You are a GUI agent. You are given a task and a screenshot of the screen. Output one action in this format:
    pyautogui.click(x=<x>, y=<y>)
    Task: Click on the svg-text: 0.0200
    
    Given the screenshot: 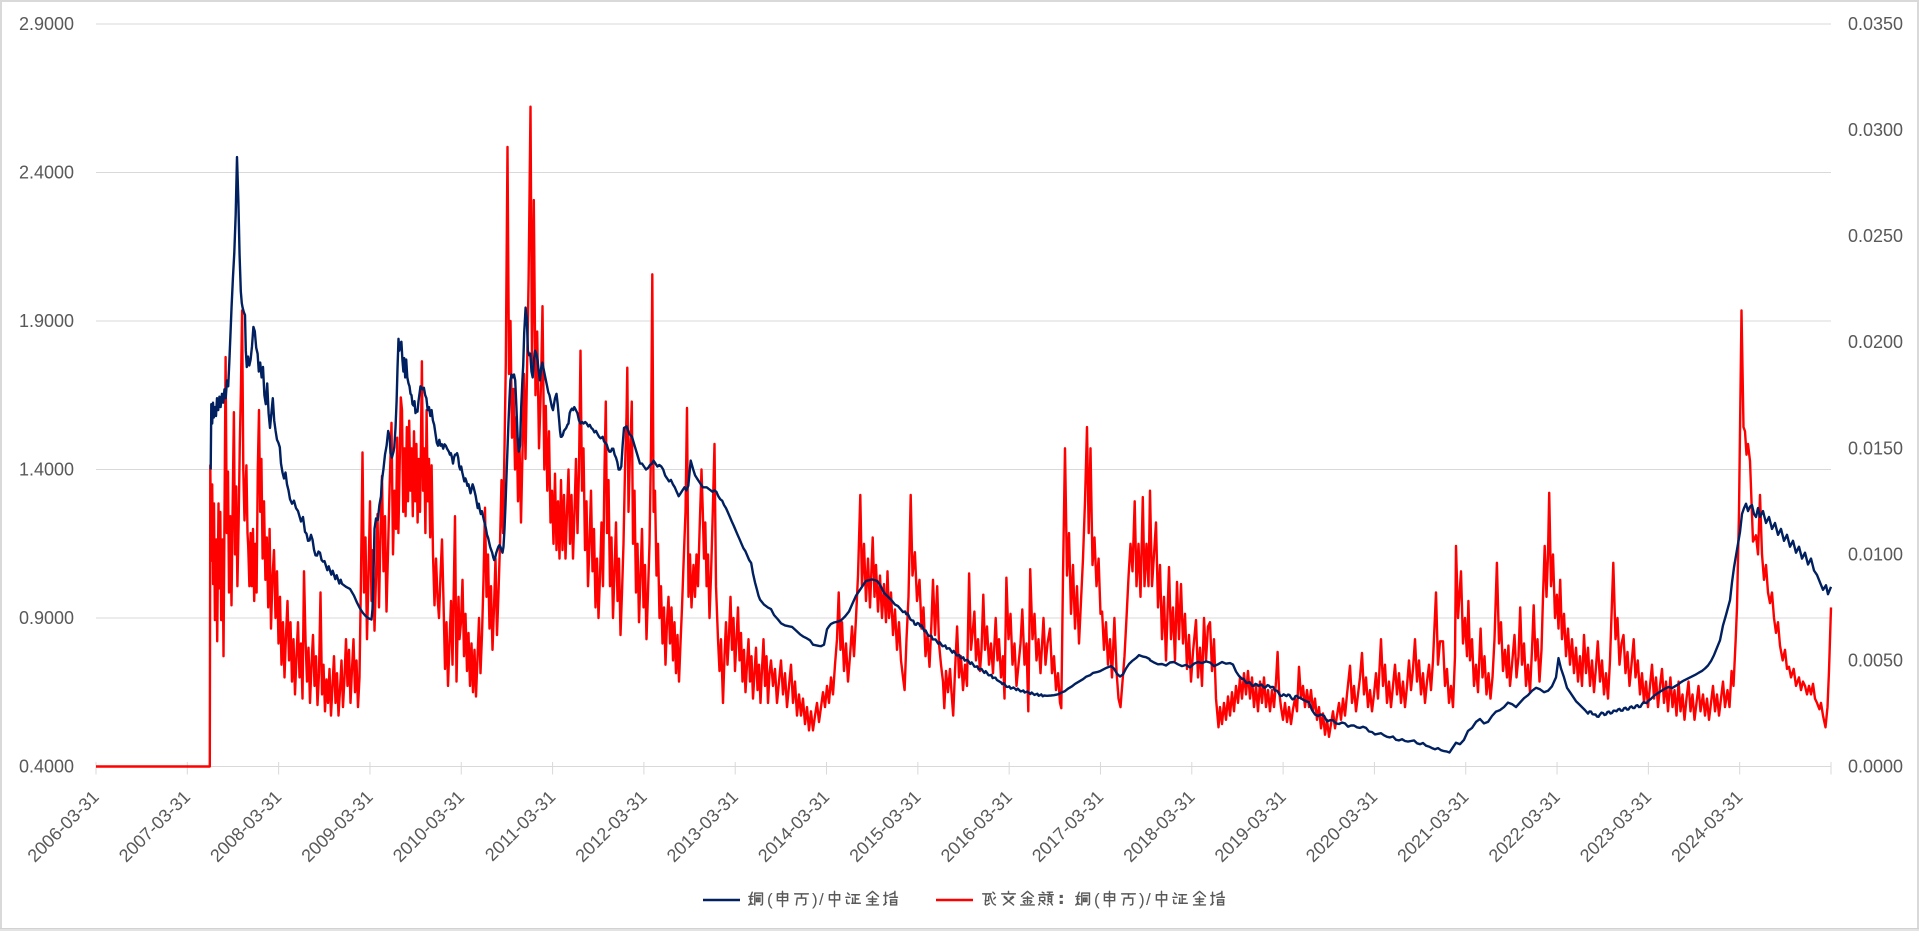 What is the action you would take?
    pyautogui.click(x=1875, y=342)
    